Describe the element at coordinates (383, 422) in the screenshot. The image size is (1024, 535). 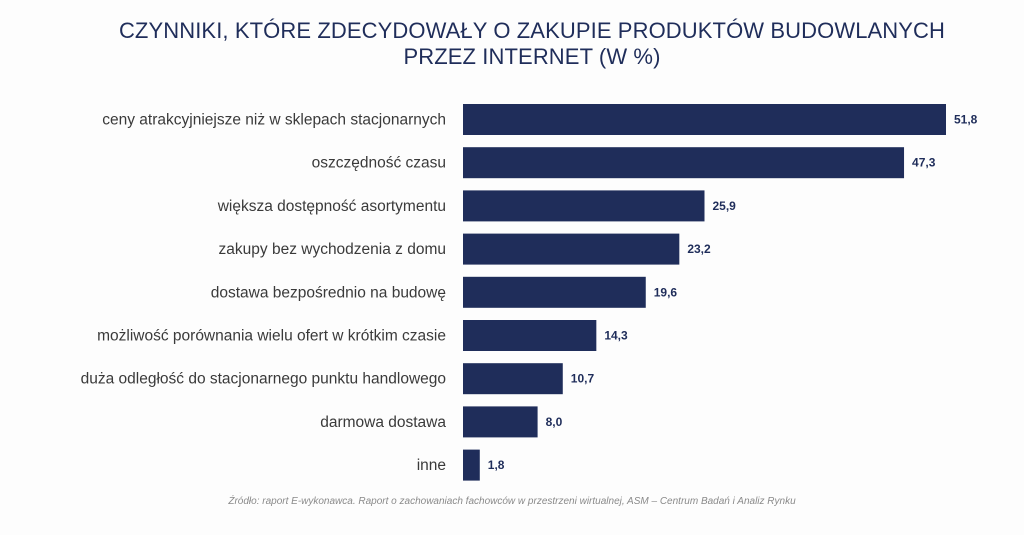
I see `category-label: darmowa dostawa` at that location.